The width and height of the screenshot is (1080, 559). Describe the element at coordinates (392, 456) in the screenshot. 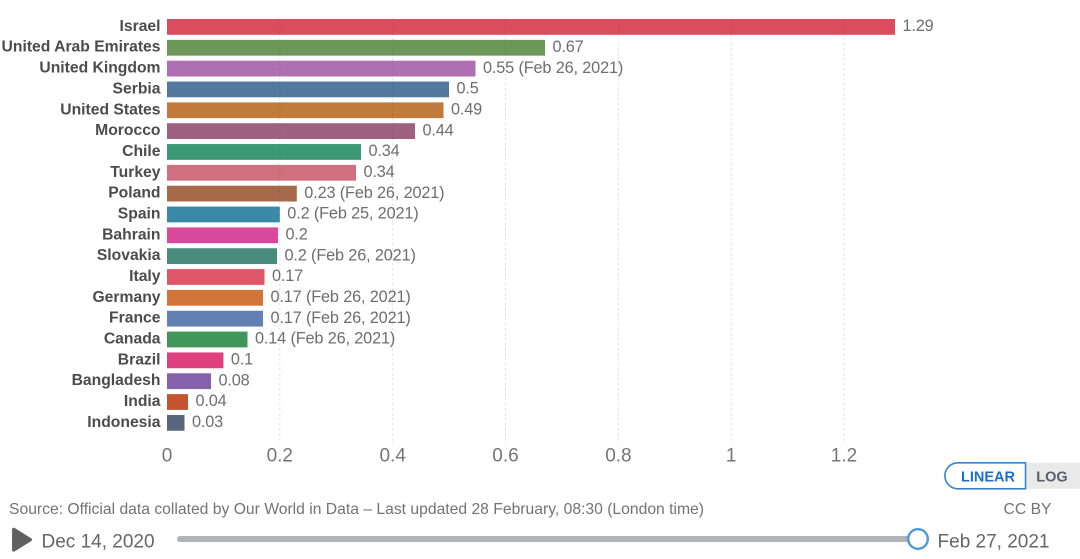

I see `svg-text: 0.4` at that location.